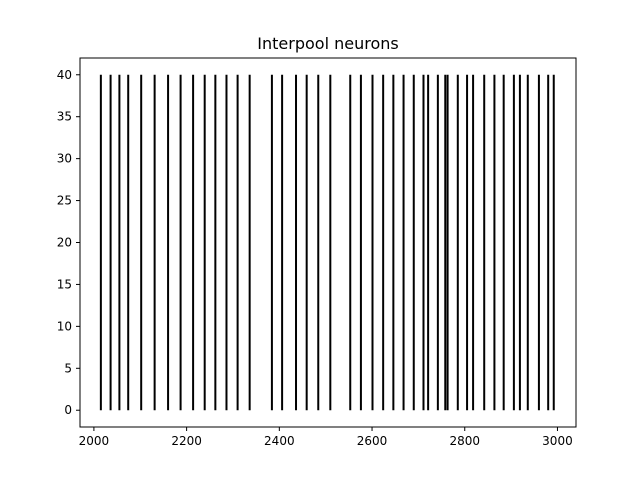 The width and height of the screenshot is (640, 480). What do you see at coordinates (64, 117) in the screenshot?
I see `y-tick-label-7: 35` at bounding box center [64, 117].